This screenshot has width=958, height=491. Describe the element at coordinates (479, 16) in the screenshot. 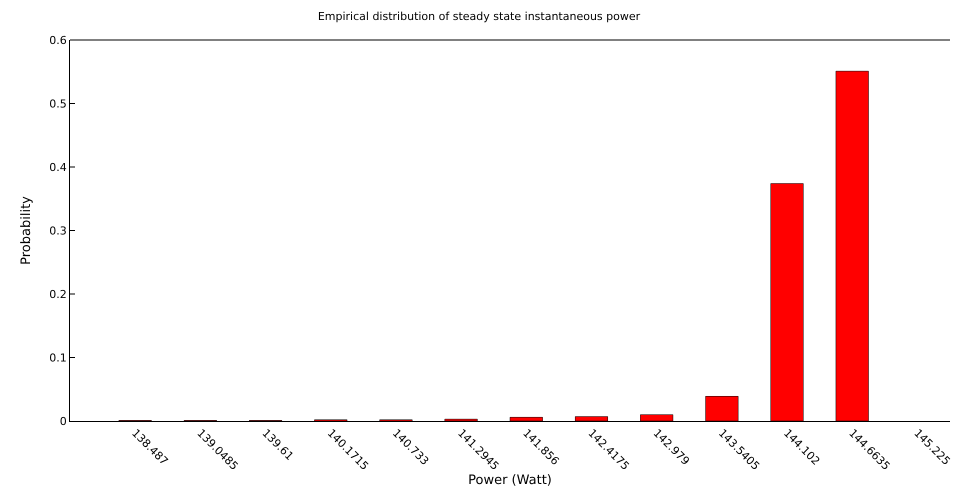

I see `chart-title: Empirical distribution of steady state instantaneous power` at that location.